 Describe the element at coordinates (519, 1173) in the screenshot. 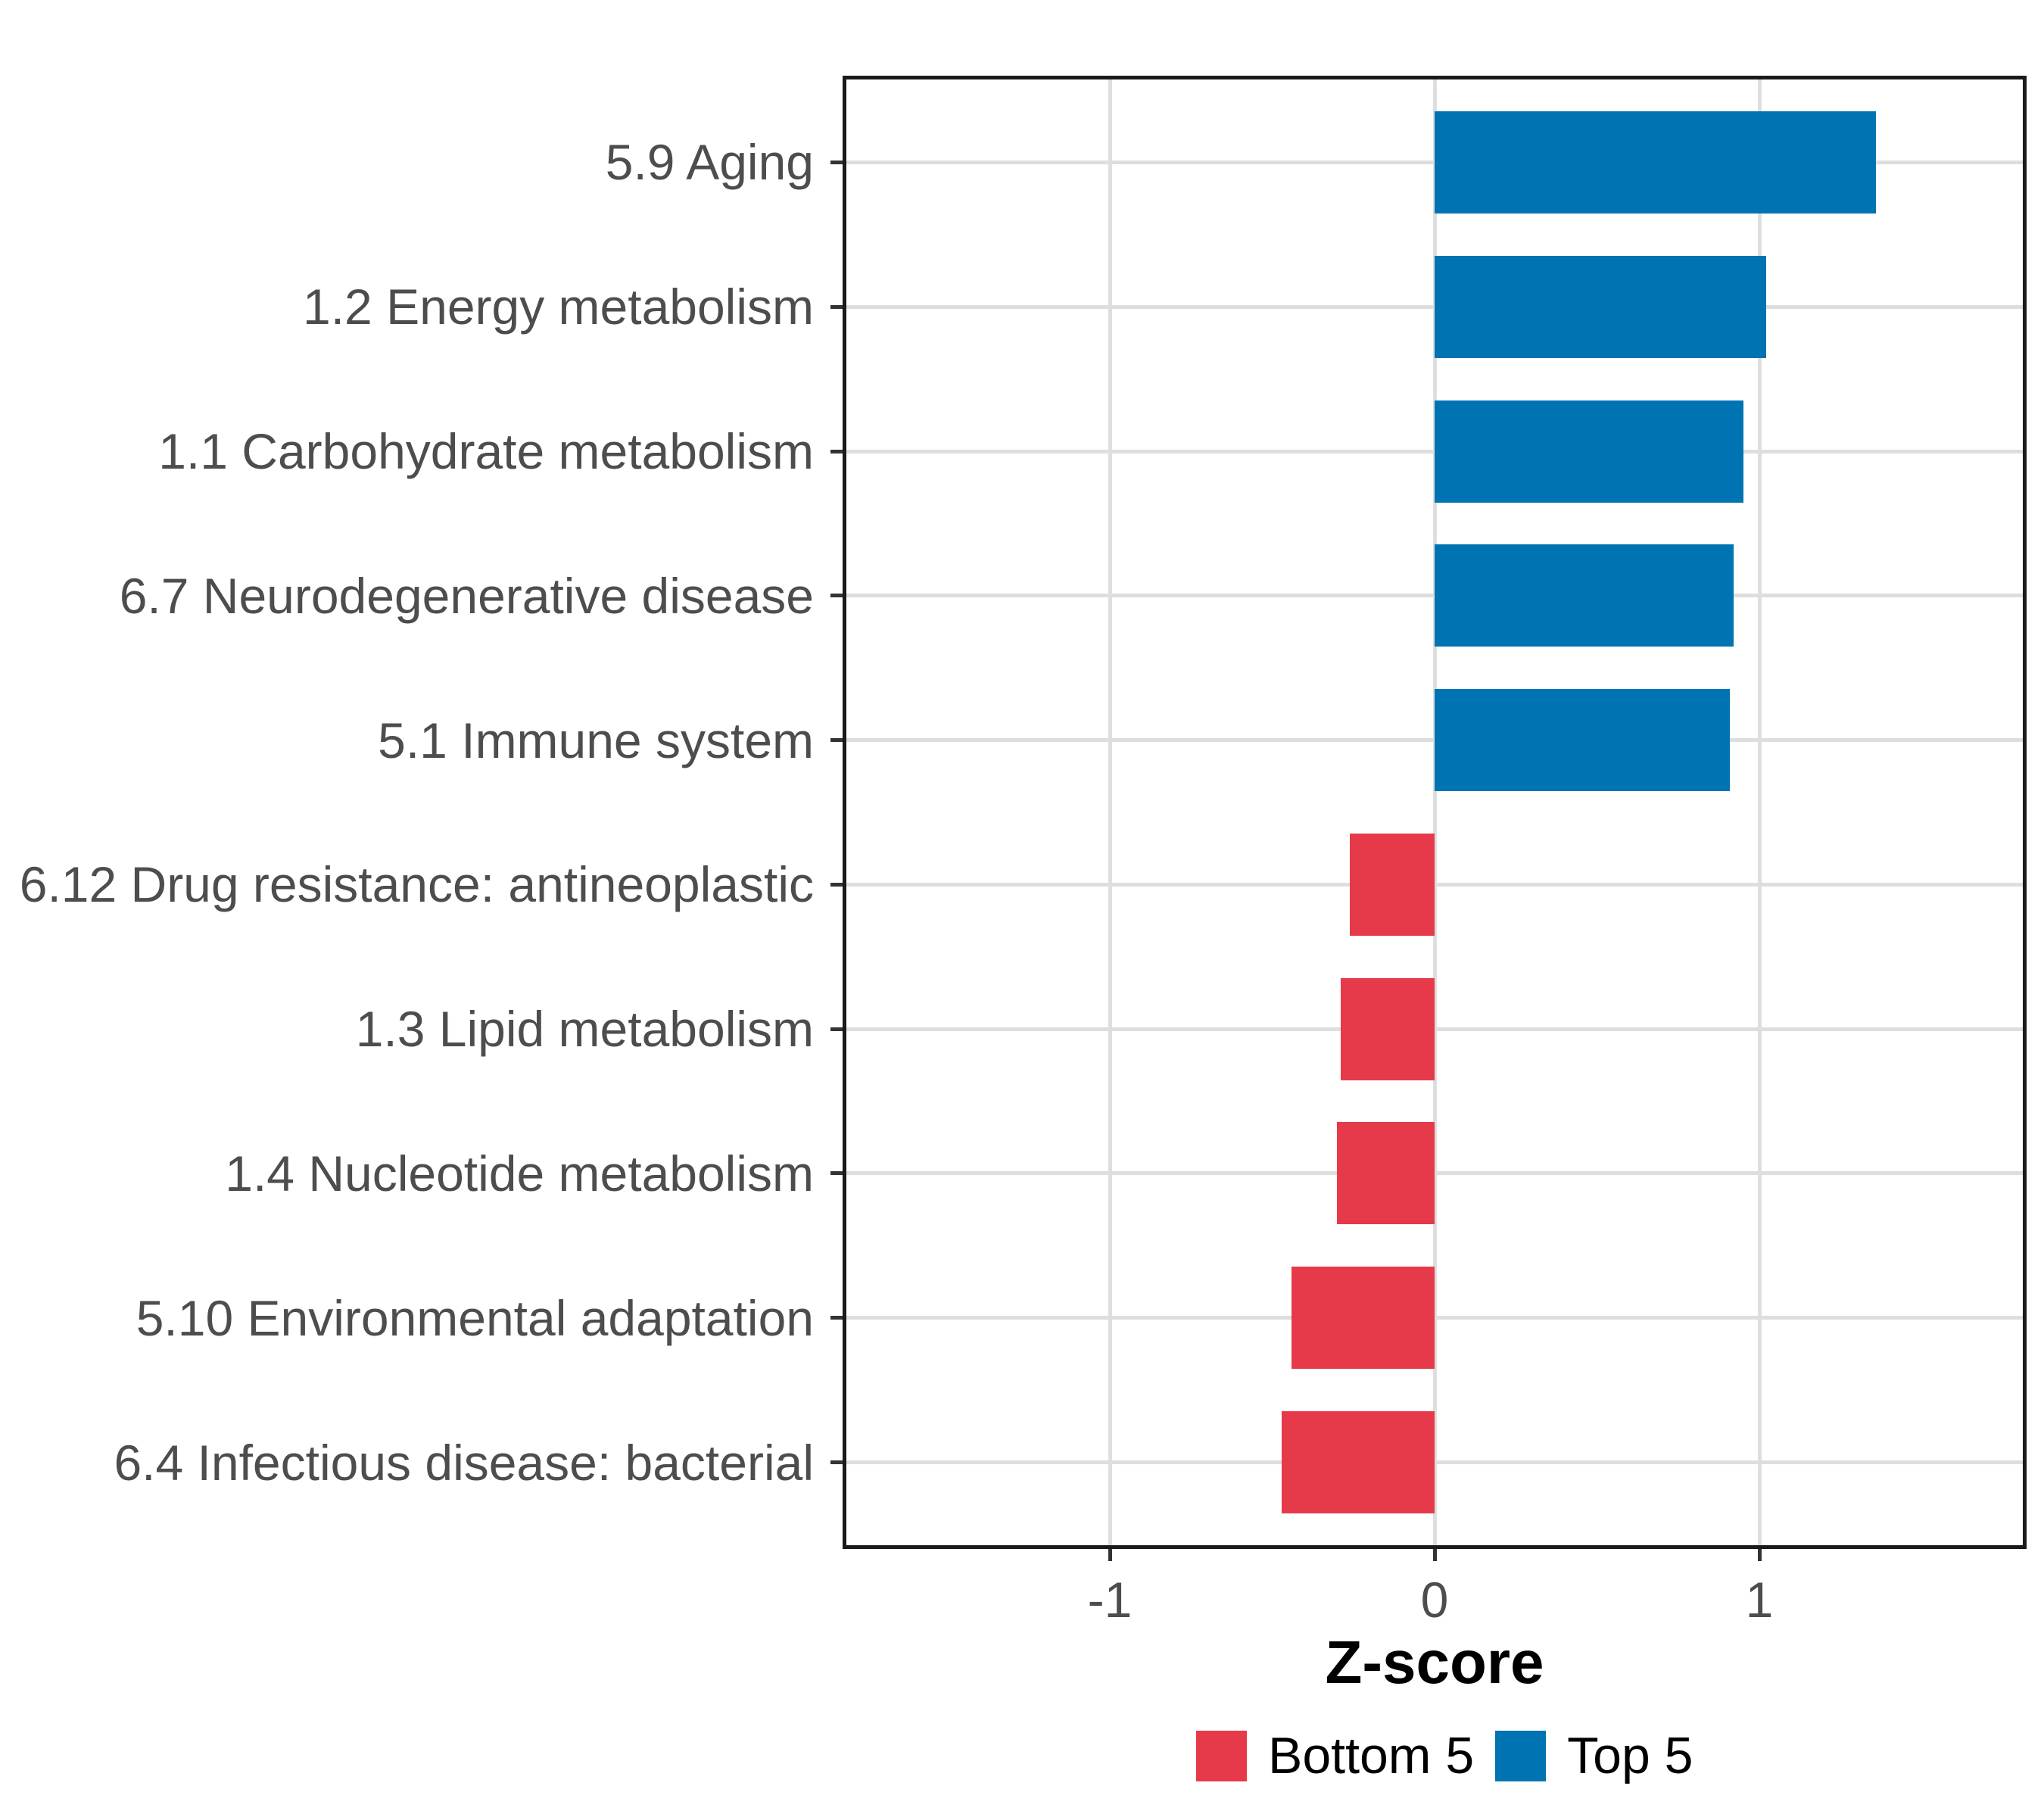

I see `y-axis-label: 1.4 Nucleotide metabolism` at that location.